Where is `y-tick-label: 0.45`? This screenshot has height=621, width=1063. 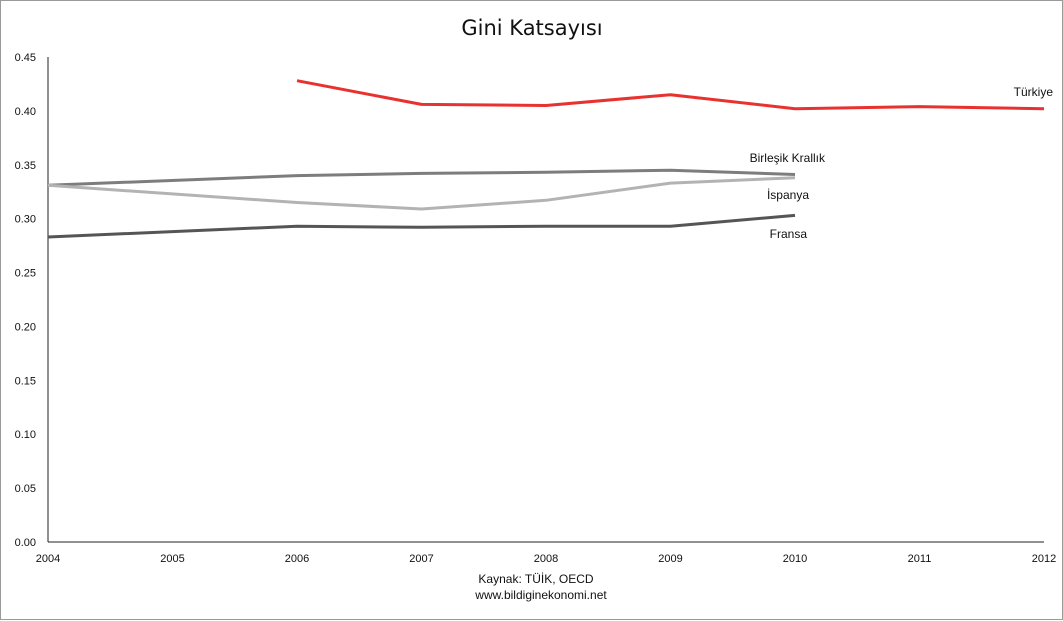
y-tick-label: 0.45 is located at coordinates (25, 58).